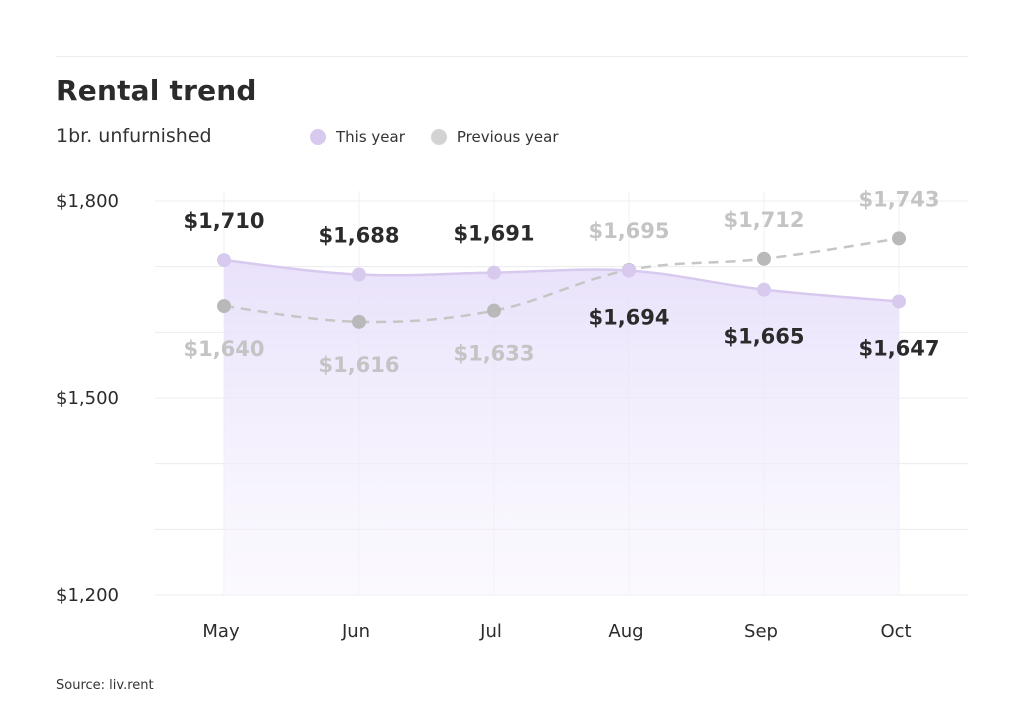 The height and width of the screenshot is (717, 1024). I want to click on legend: This year Previous year, so click(434, 137).